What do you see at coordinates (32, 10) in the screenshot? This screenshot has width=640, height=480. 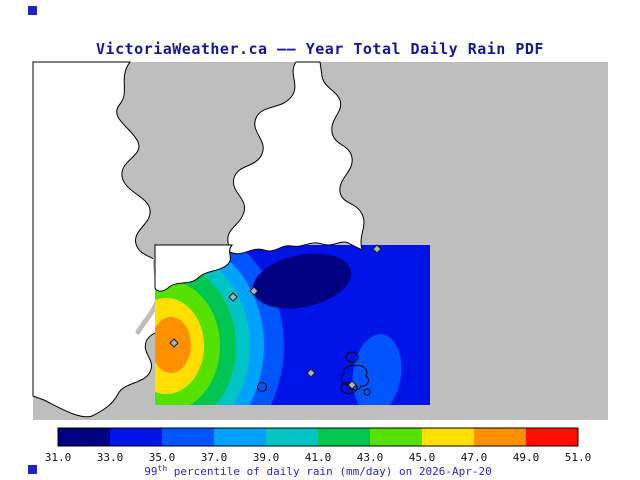 I see `corner-marker-top` at bounding box center [32, 10].